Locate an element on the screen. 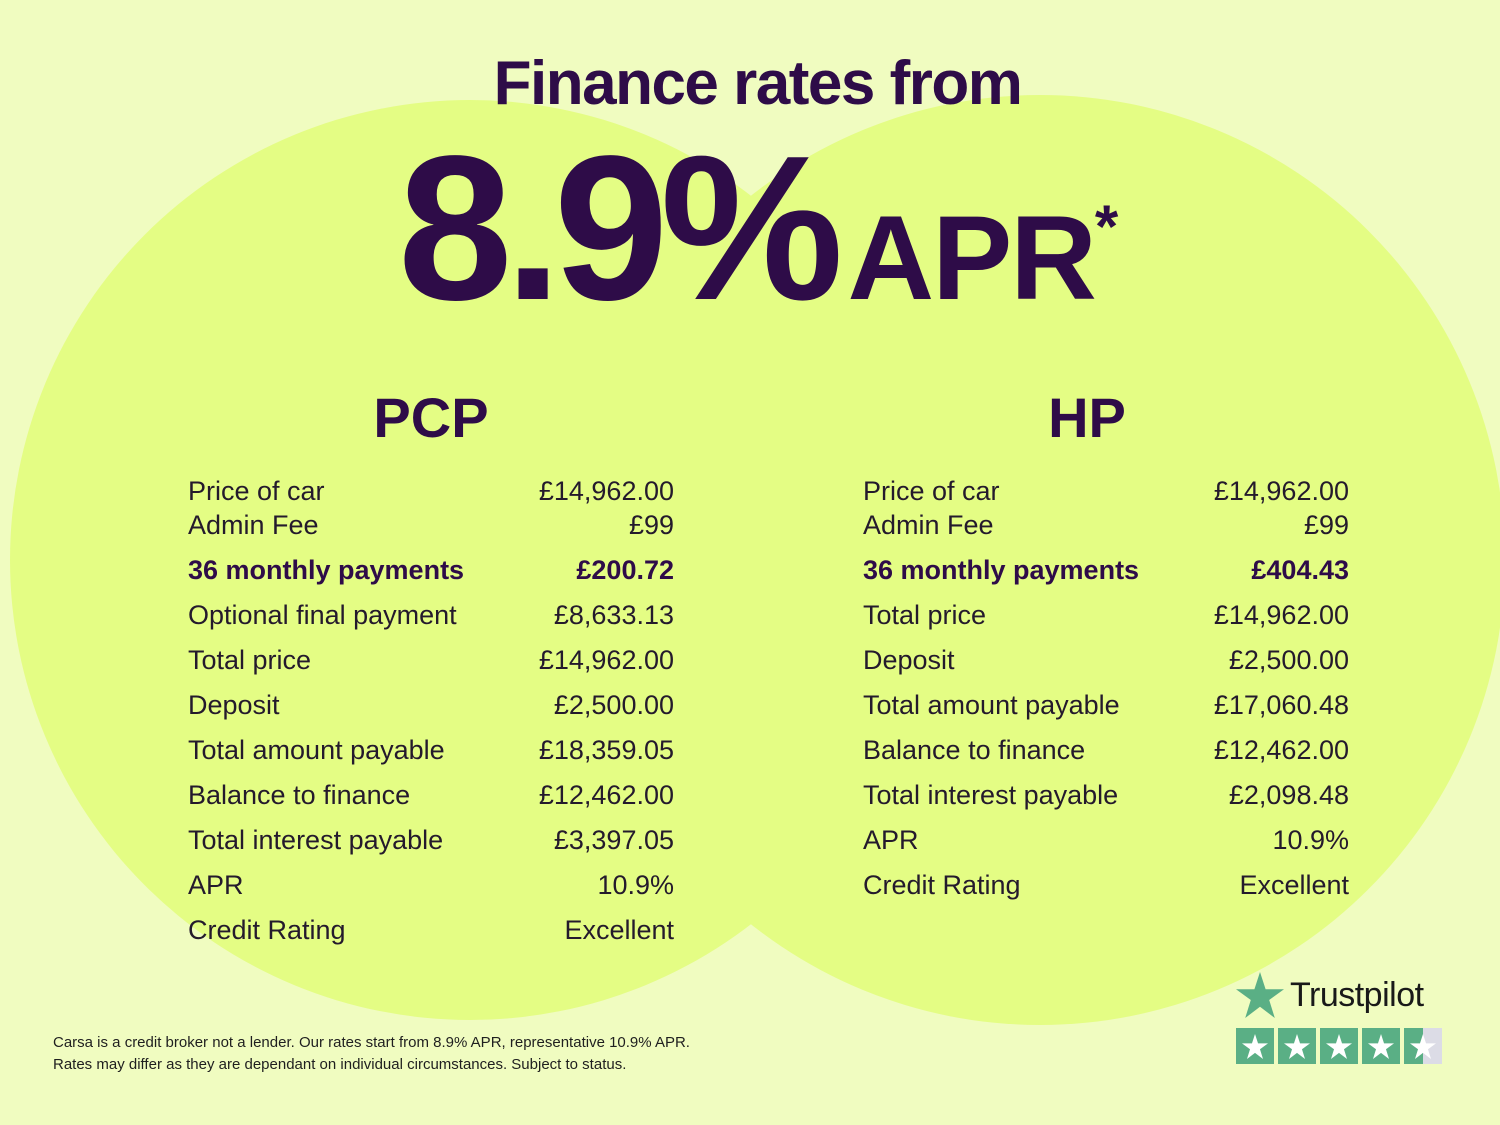  table-row: Total interest payable £2,098.48 is located at coordinates (1106, 795).